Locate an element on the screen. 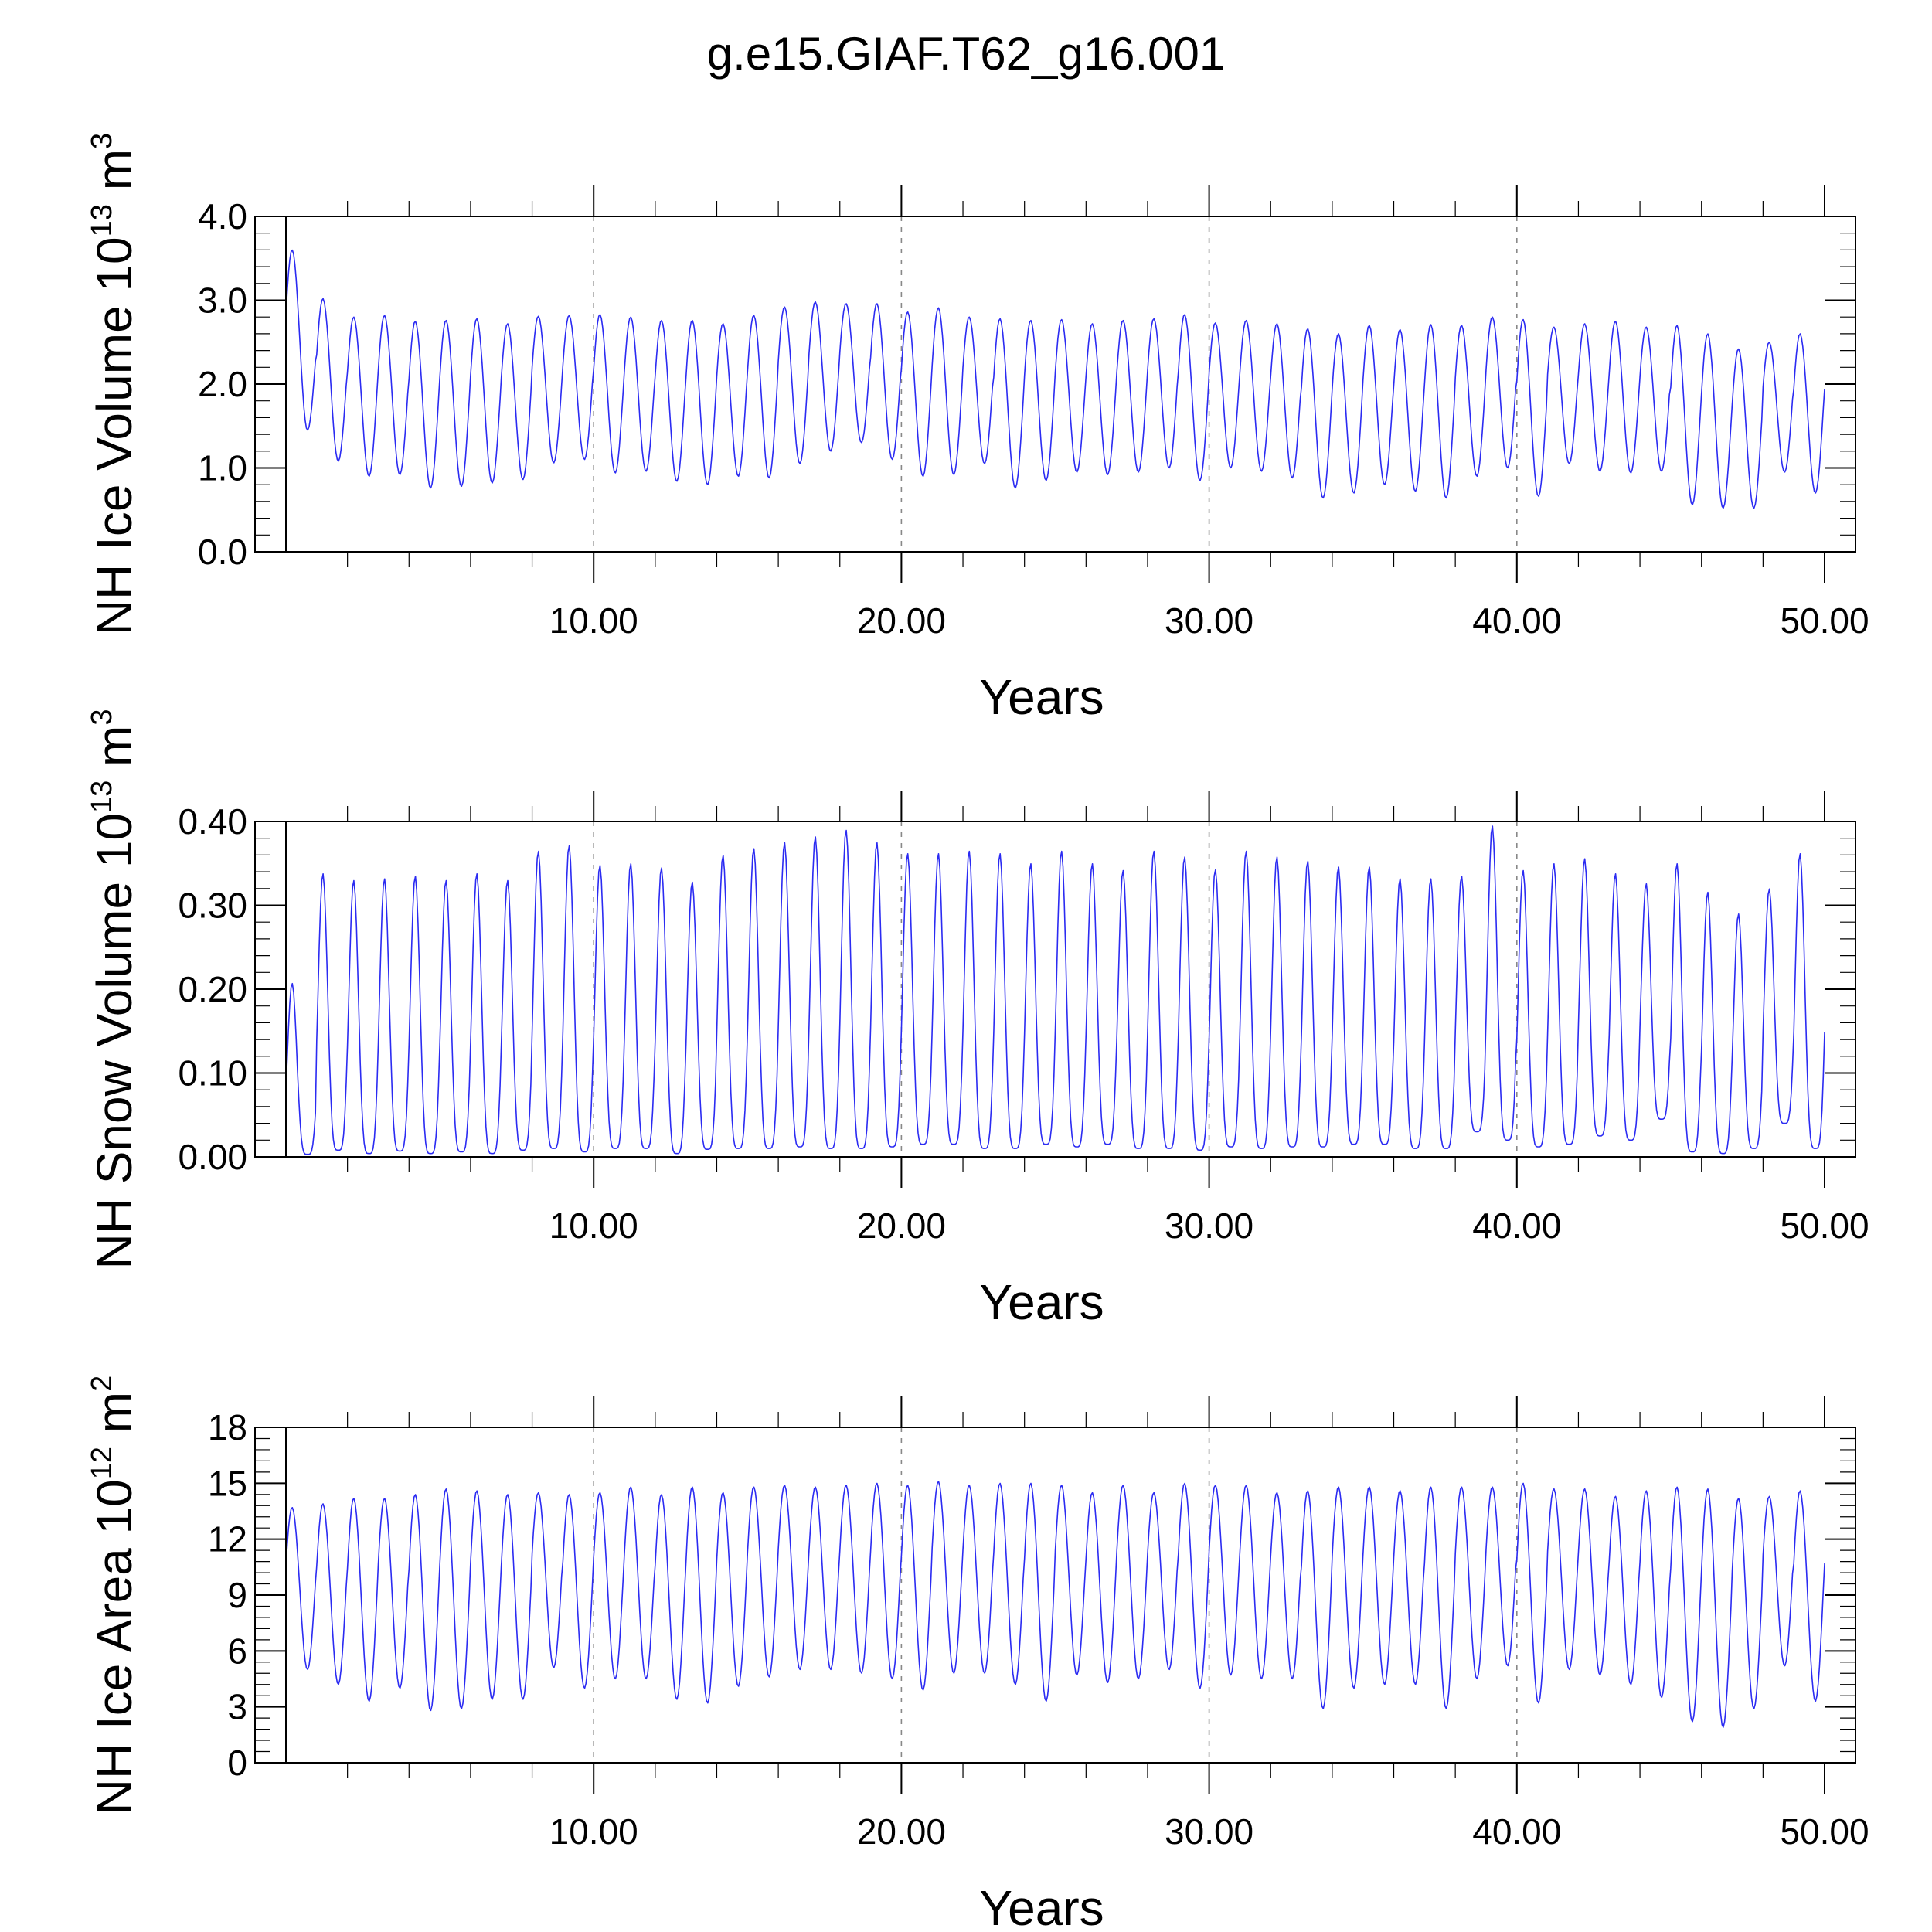 This screenshot has height=1932, width=1932. y-tick-label: 15 is located at coordinates (228, 1483).